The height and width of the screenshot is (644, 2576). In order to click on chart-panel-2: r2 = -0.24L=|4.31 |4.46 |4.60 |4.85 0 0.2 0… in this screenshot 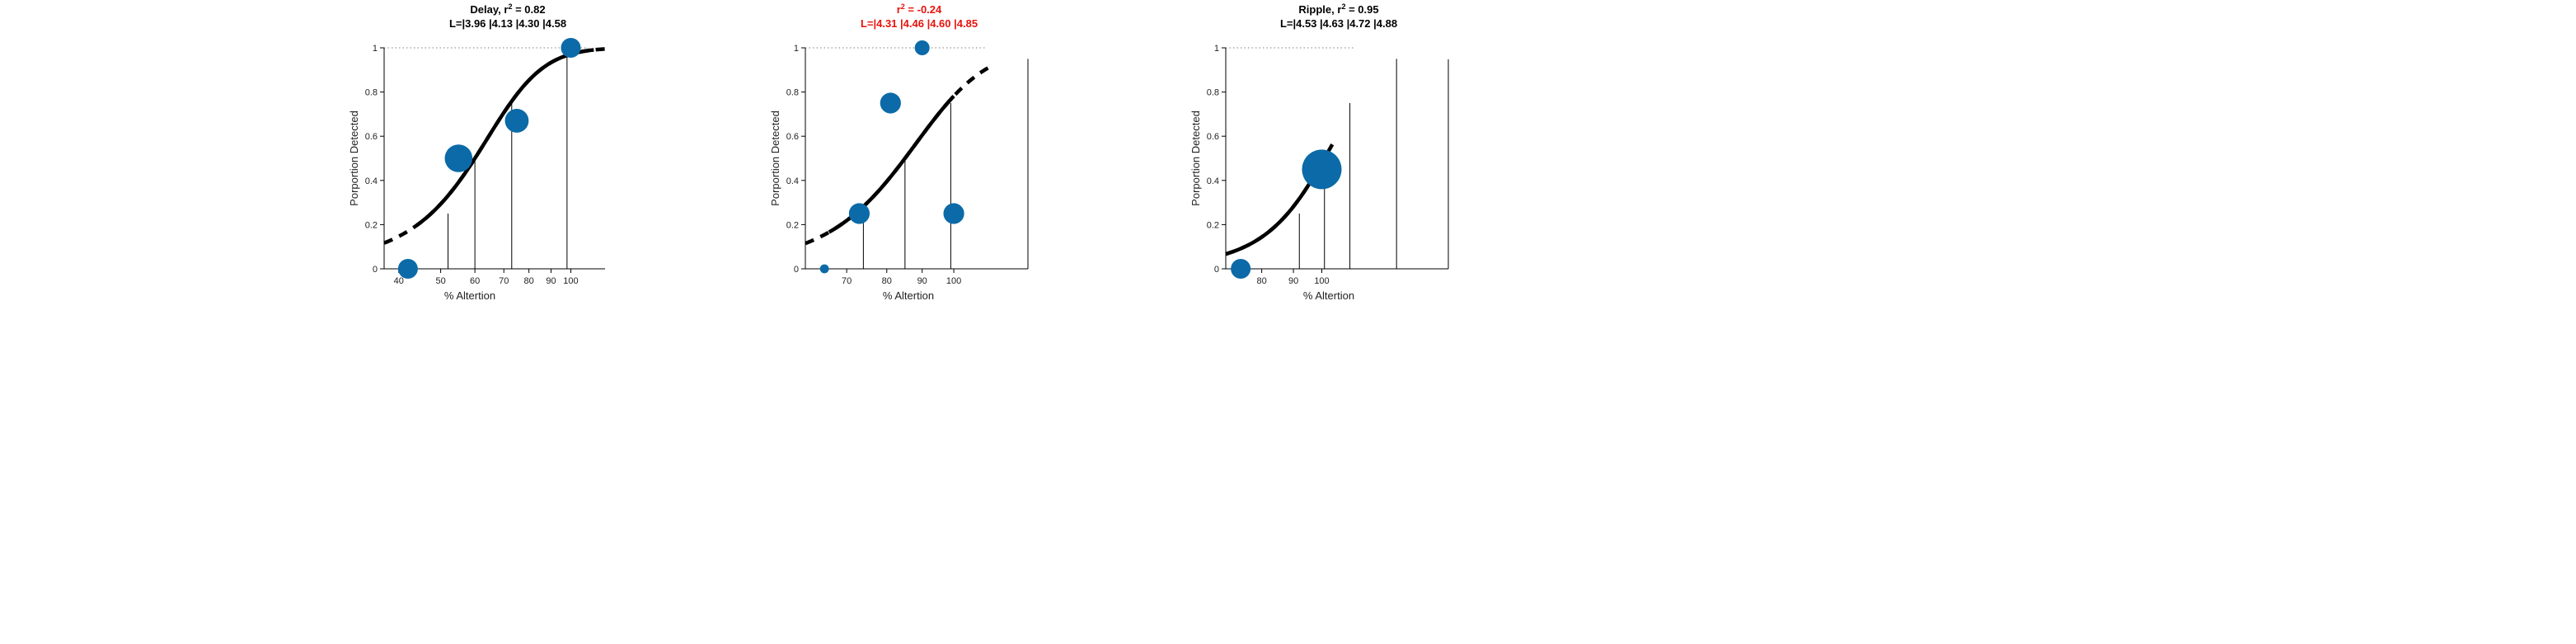, I will do `click(899, 152)`.